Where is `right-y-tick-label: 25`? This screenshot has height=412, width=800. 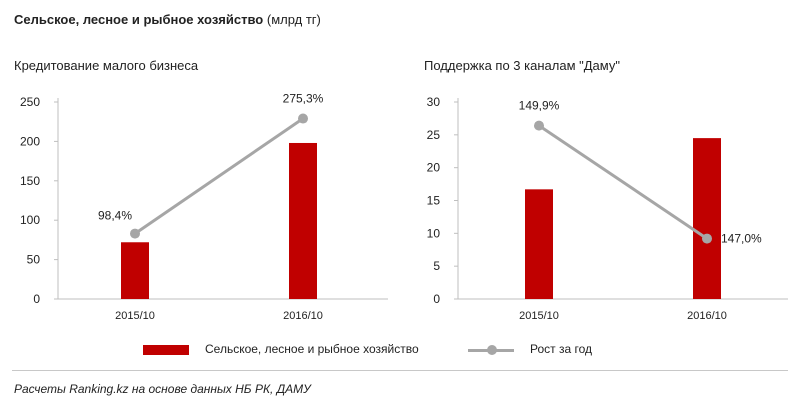 right-y-tick-label: 25 is located at coordinates (434, 135).